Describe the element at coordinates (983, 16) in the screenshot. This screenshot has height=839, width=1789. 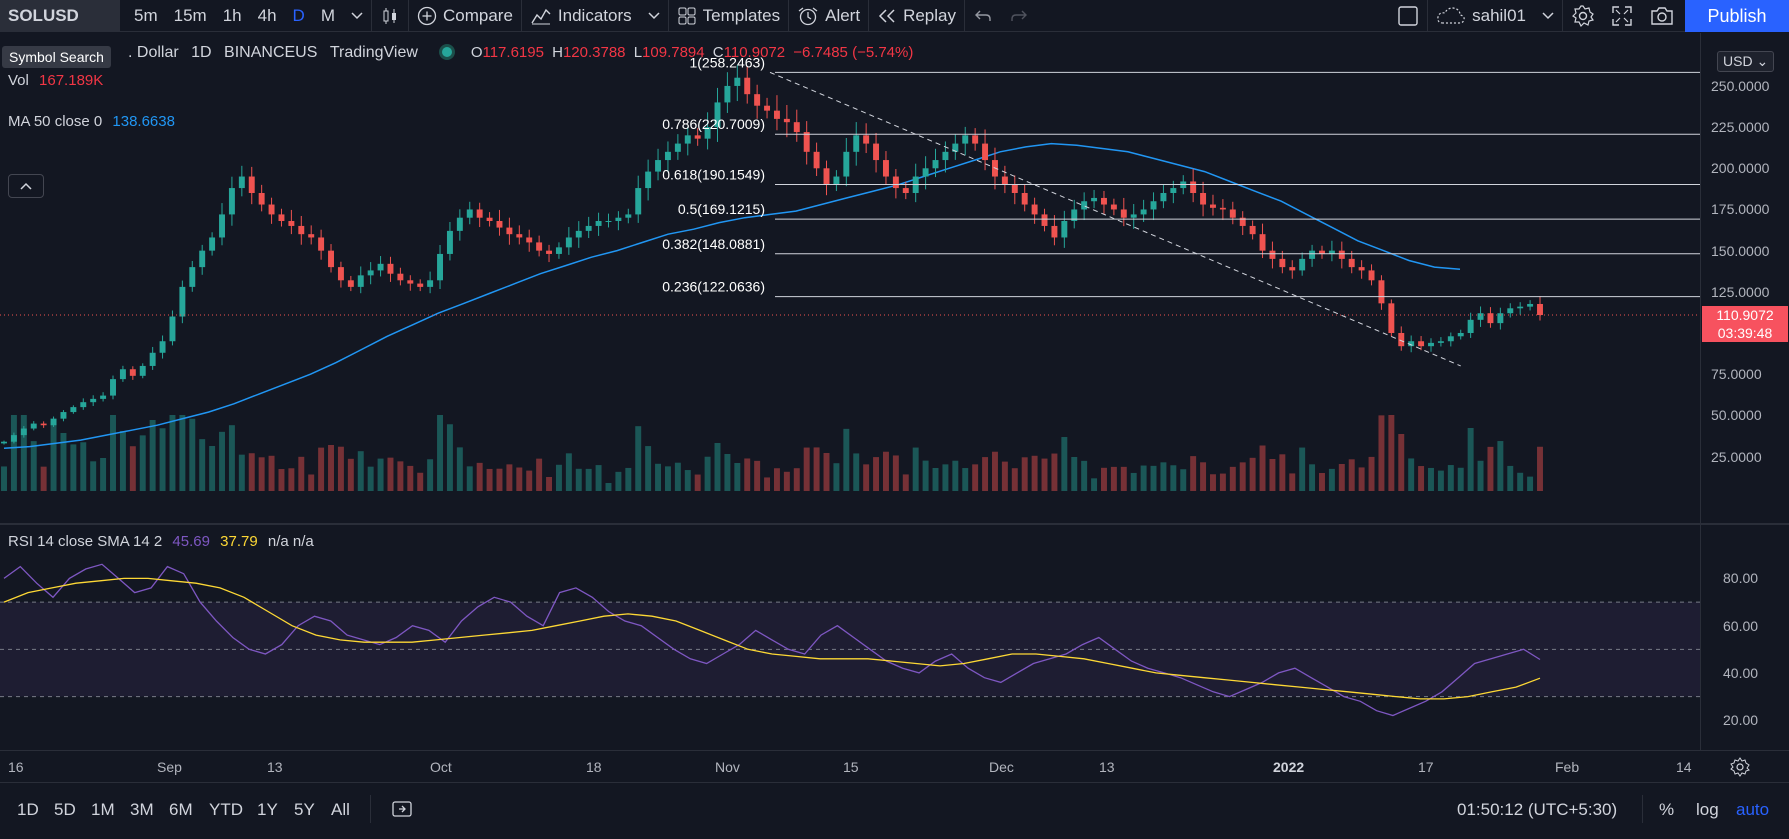
I see `undo-icon` at that location.